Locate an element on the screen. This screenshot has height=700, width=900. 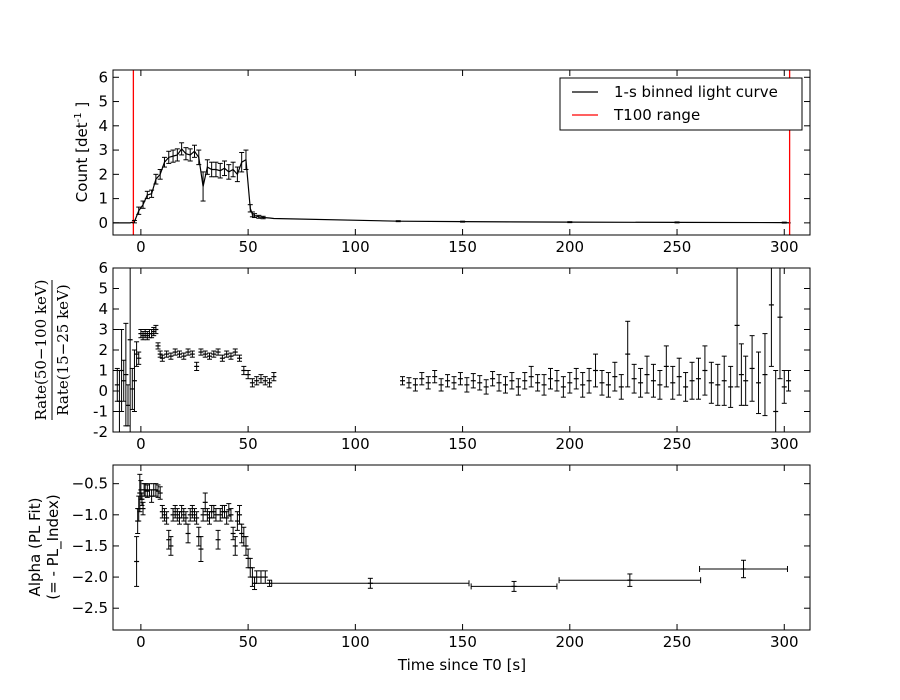
x-axis-label: Time since T0 [s] is located at coordinates (461, 665).